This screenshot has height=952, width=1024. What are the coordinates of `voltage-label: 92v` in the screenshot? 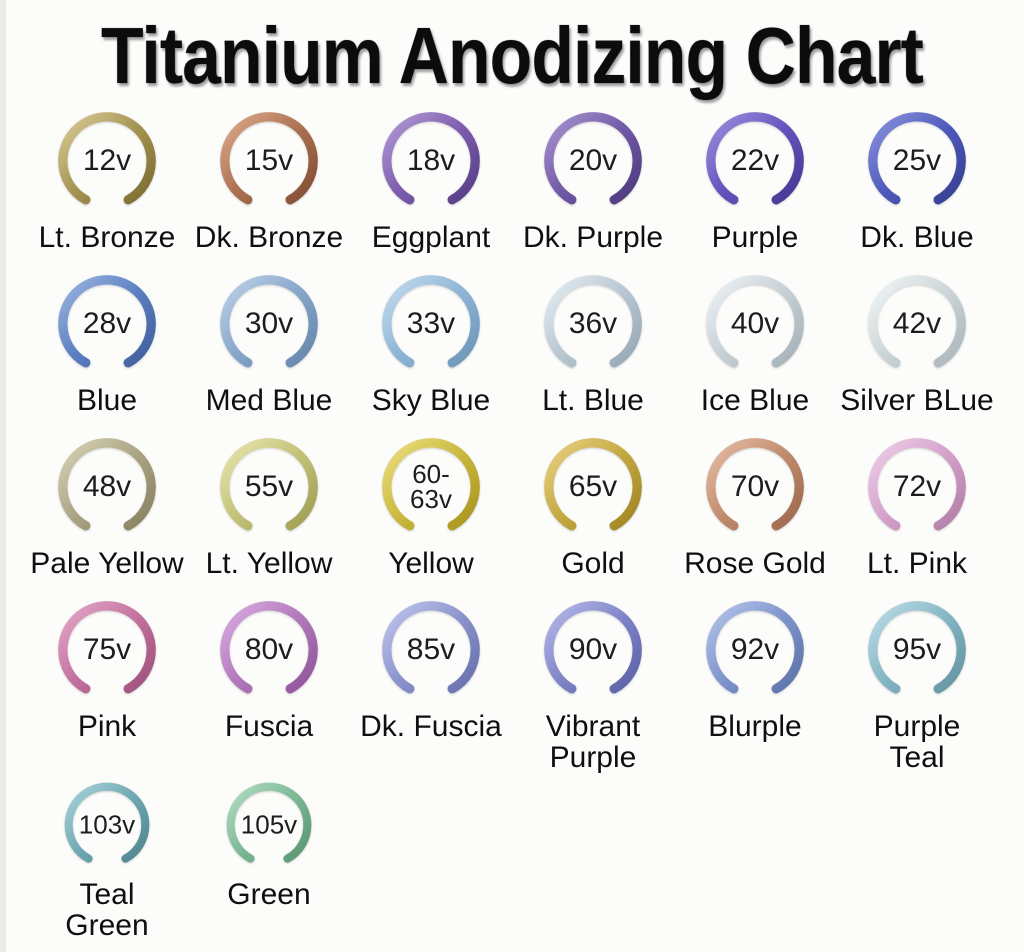 It's located at (755, 649).